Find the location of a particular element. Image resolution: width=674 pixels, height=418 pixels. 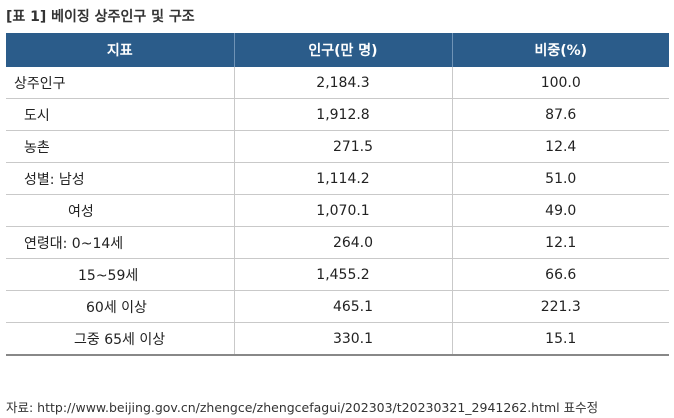

row-population: 2,184.3 is located at coordinates (342, 83).